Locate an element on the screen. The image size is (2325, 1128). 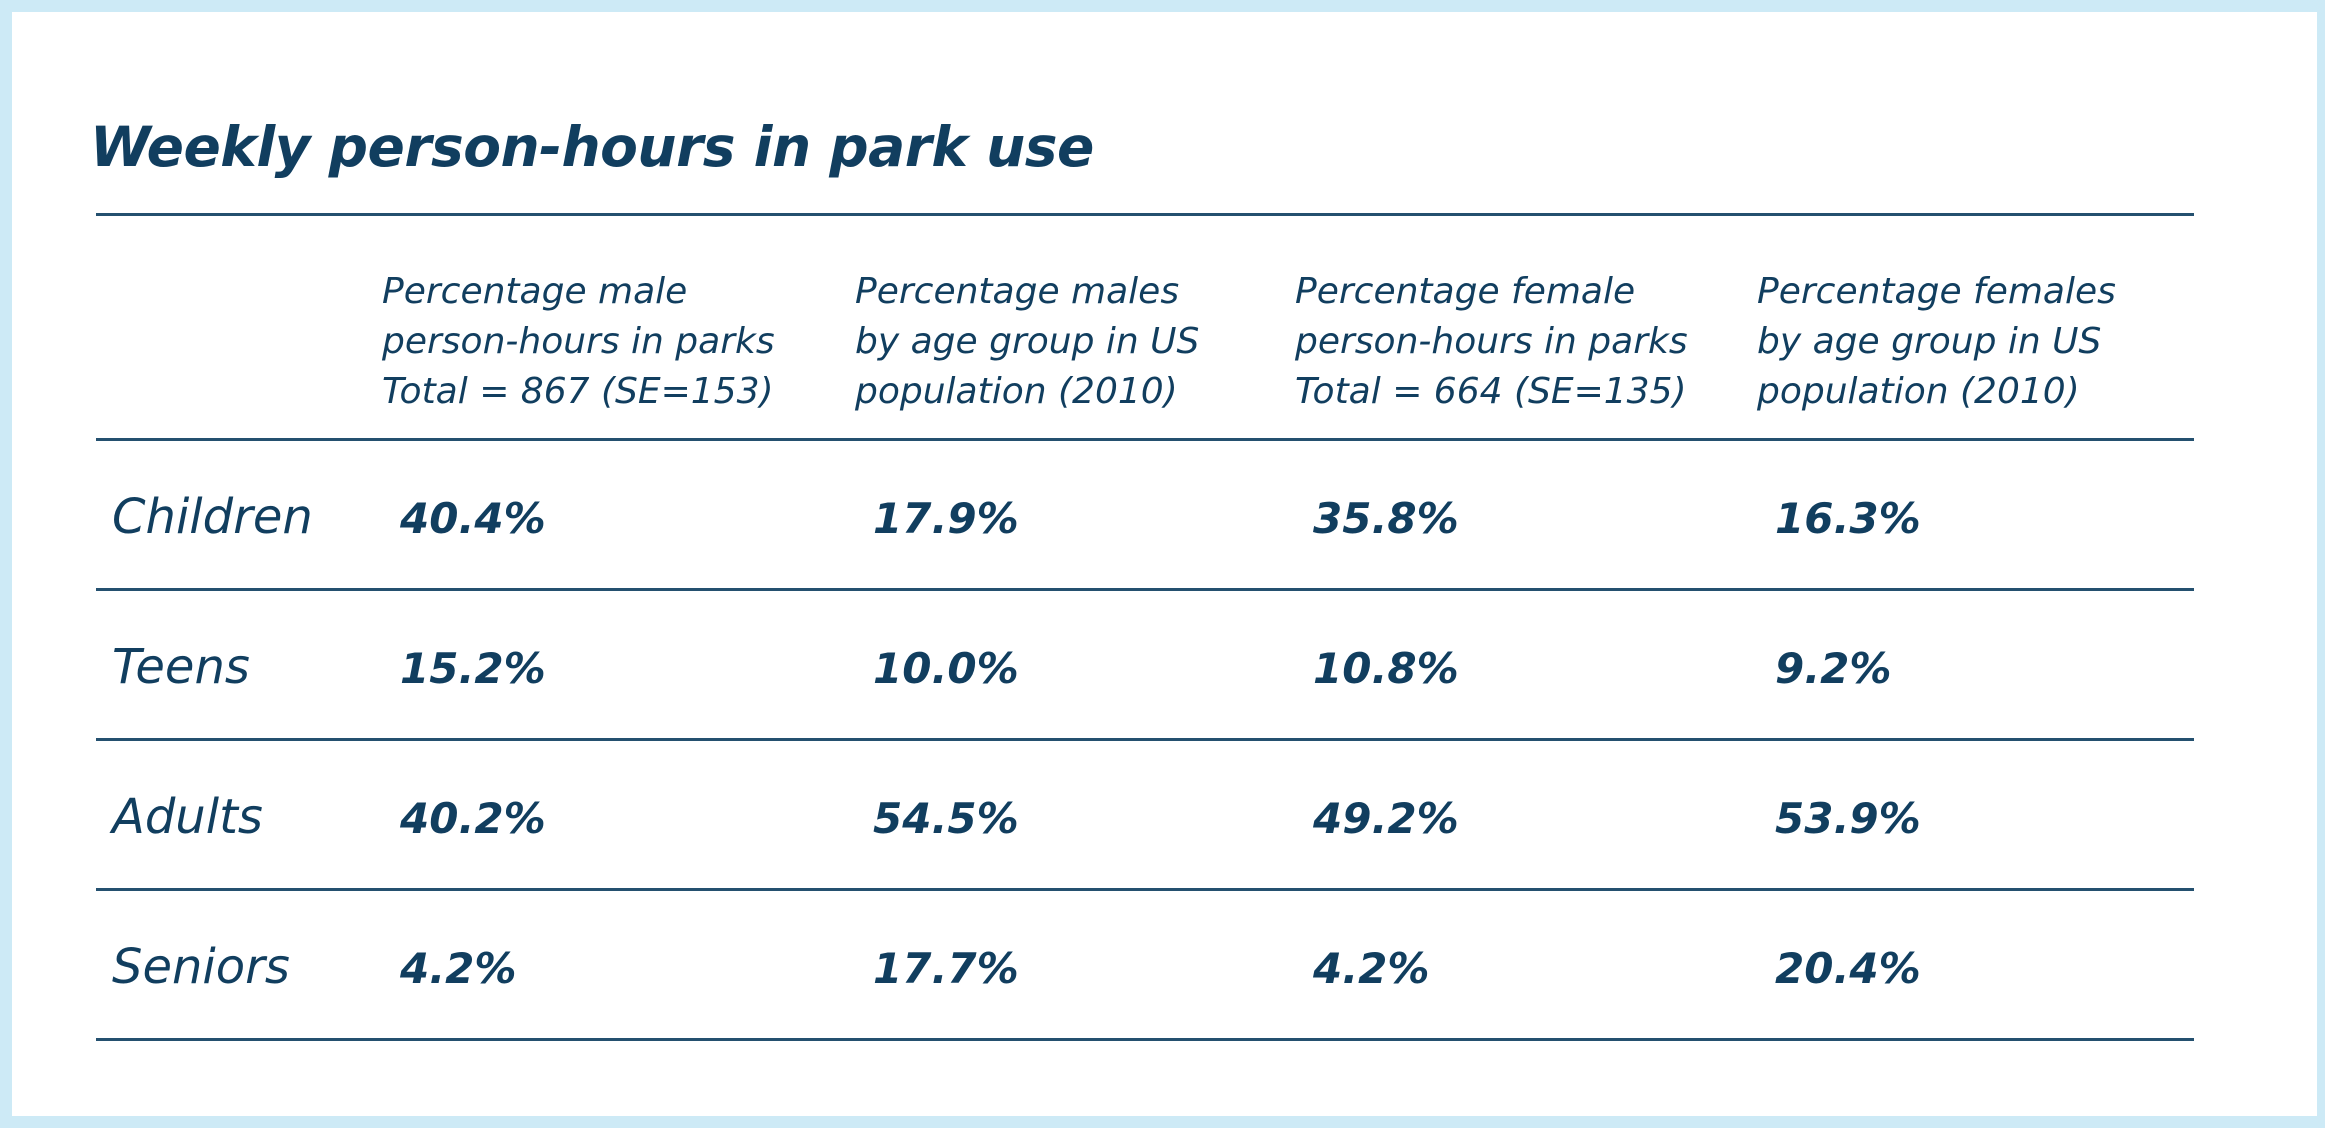
table-bottom-rule is located at coordinates (1145, 1039).